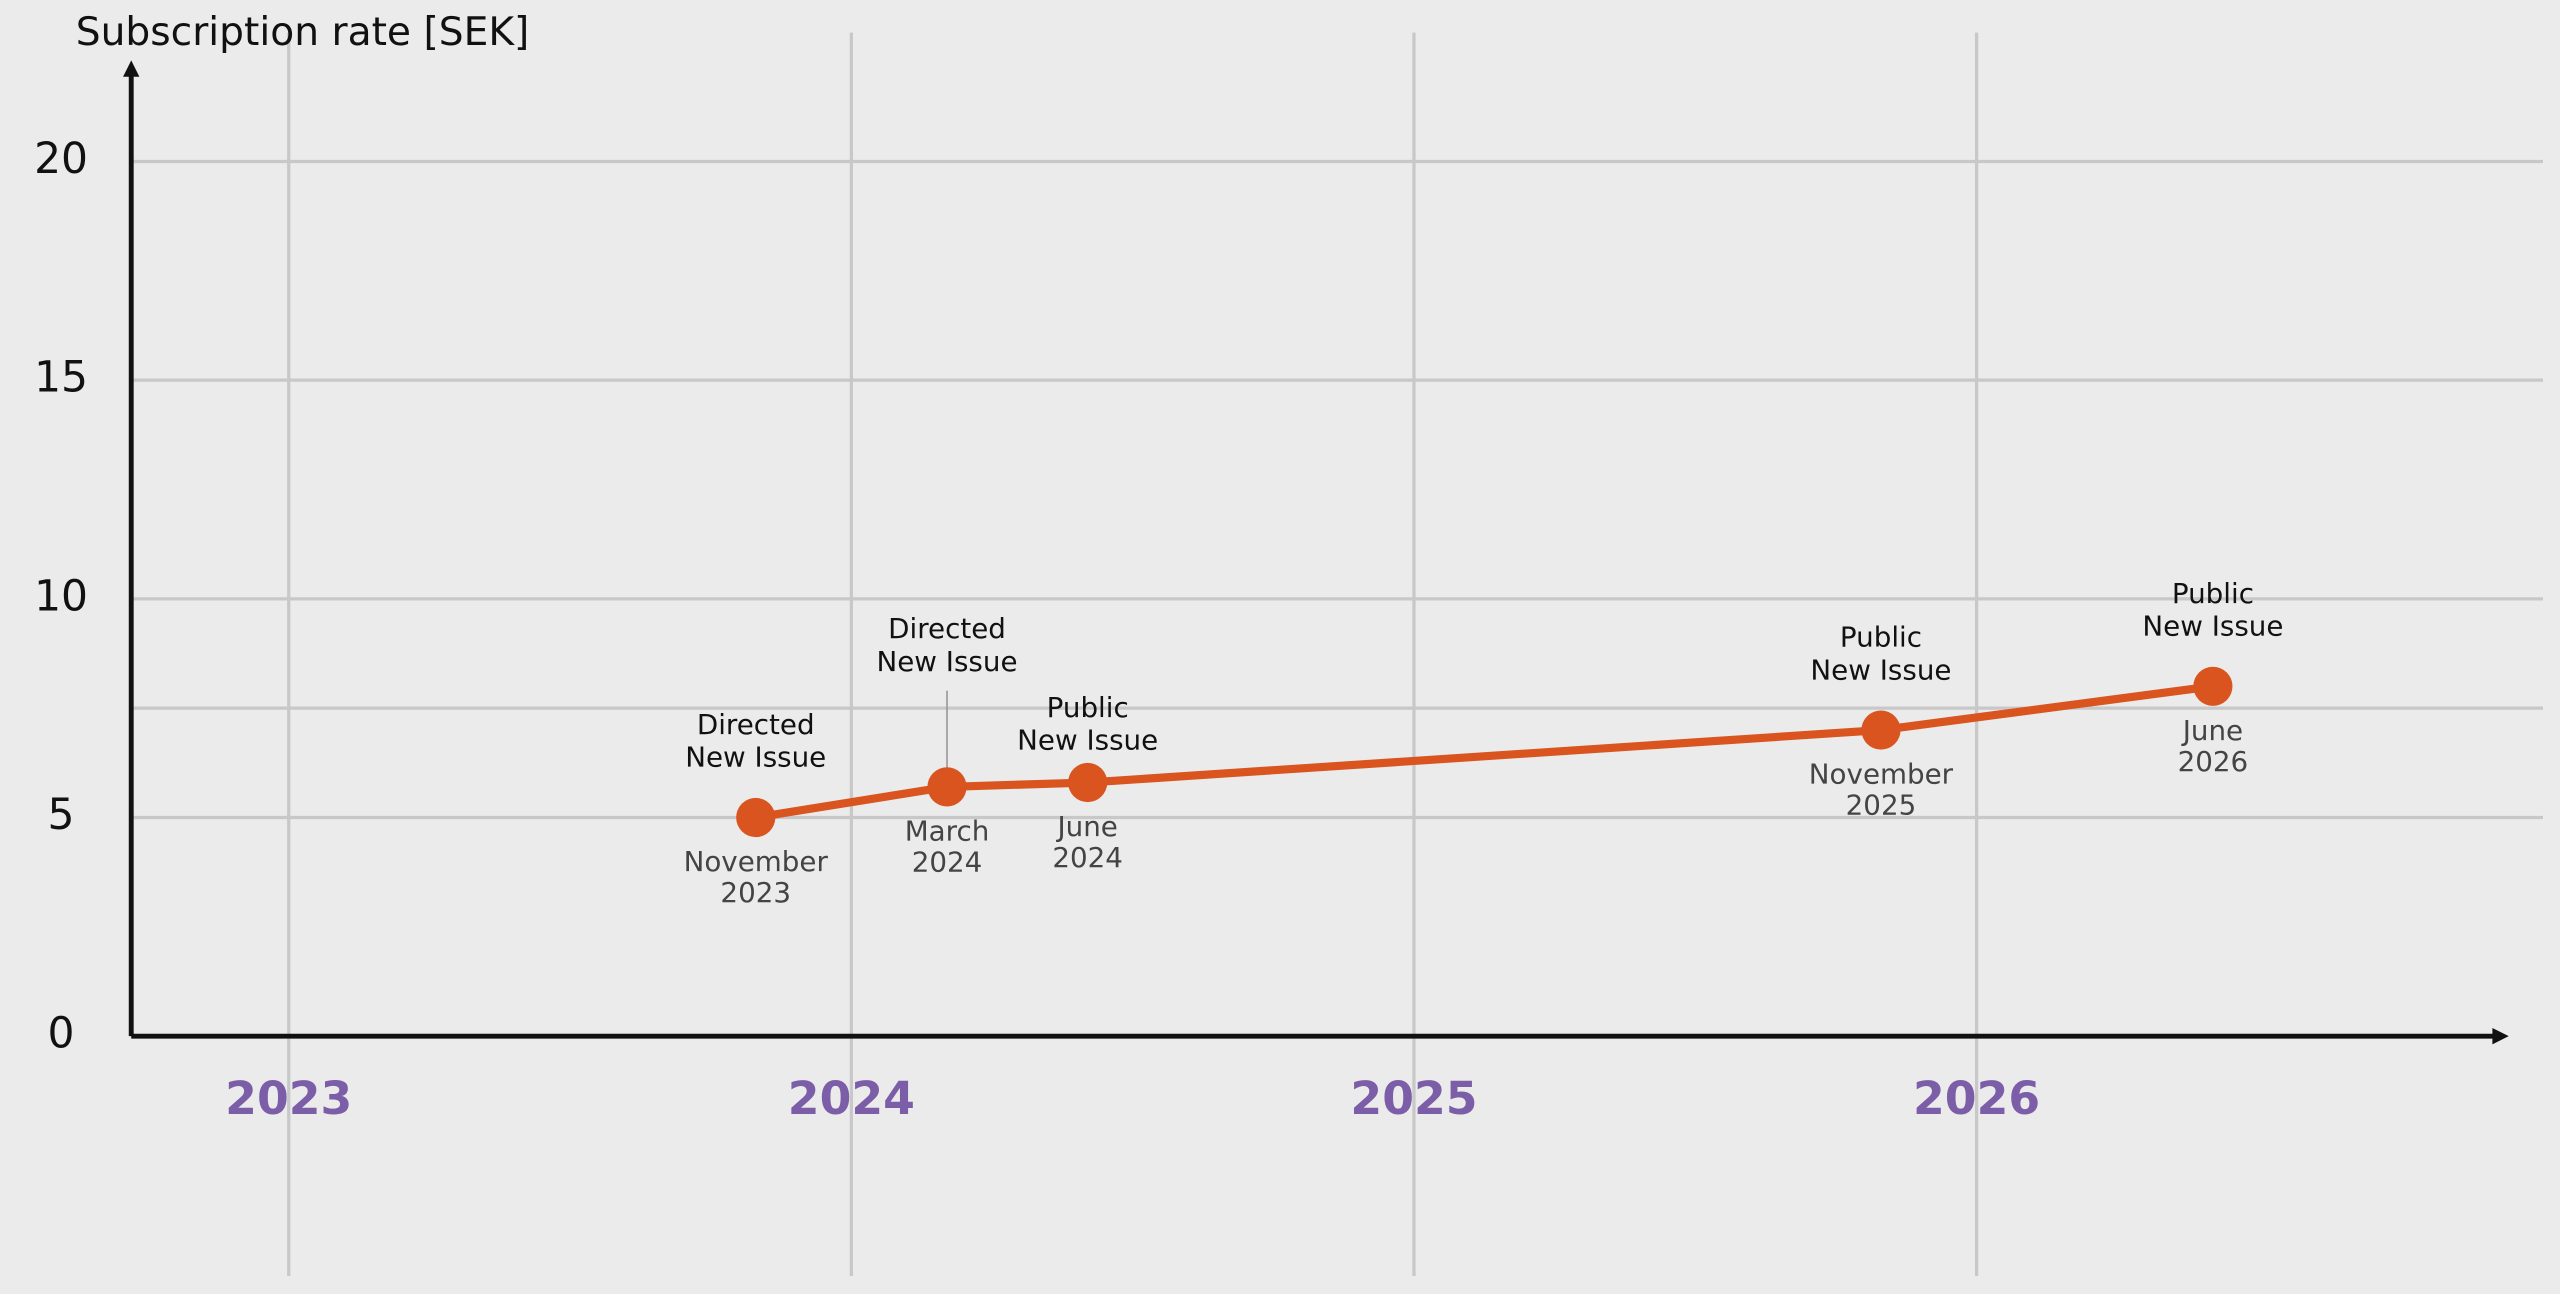 Image resolution: width=2560 pixels, height=1294 pixels. What do you see at coordinates (61, 159) in the screenshot?
I see `y-tick-label: 20` at bounding box center [61, 159].